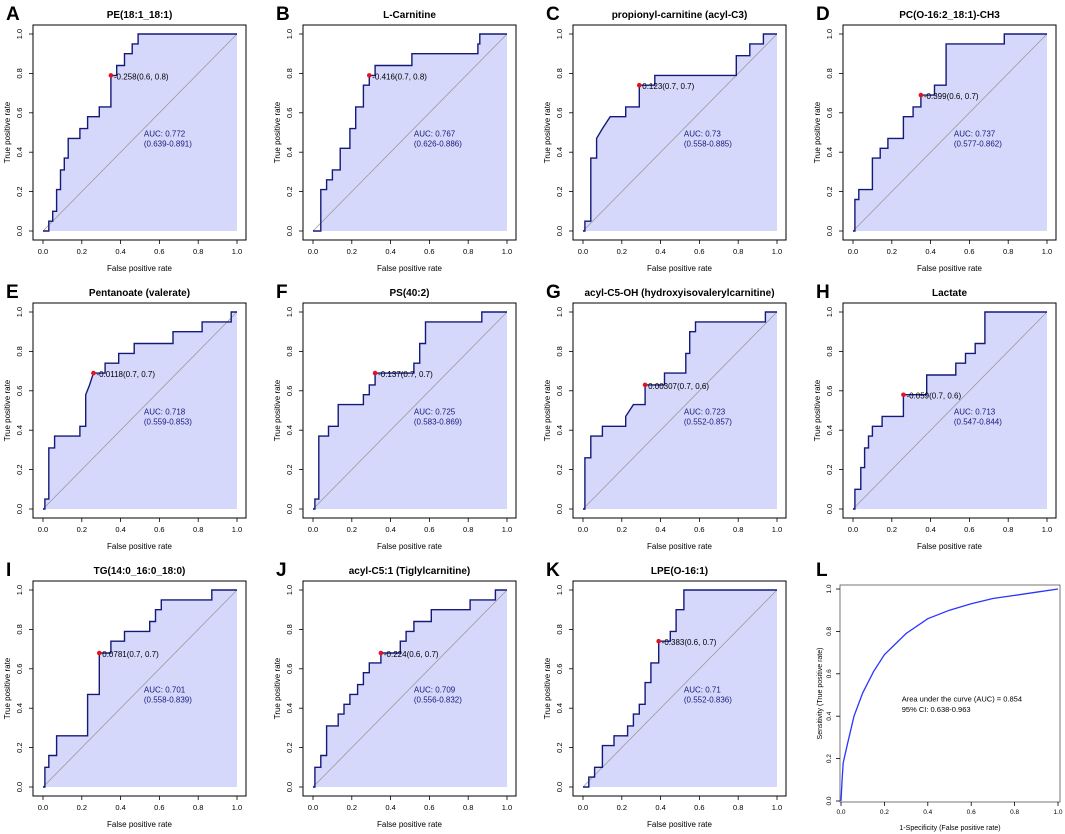 This screenshot has width=1065, height=834. Describe the element at coordinates (399, 76) in the screenshot. I see `cutoff-label: -0.416(0.7, 0.8)` at that location.